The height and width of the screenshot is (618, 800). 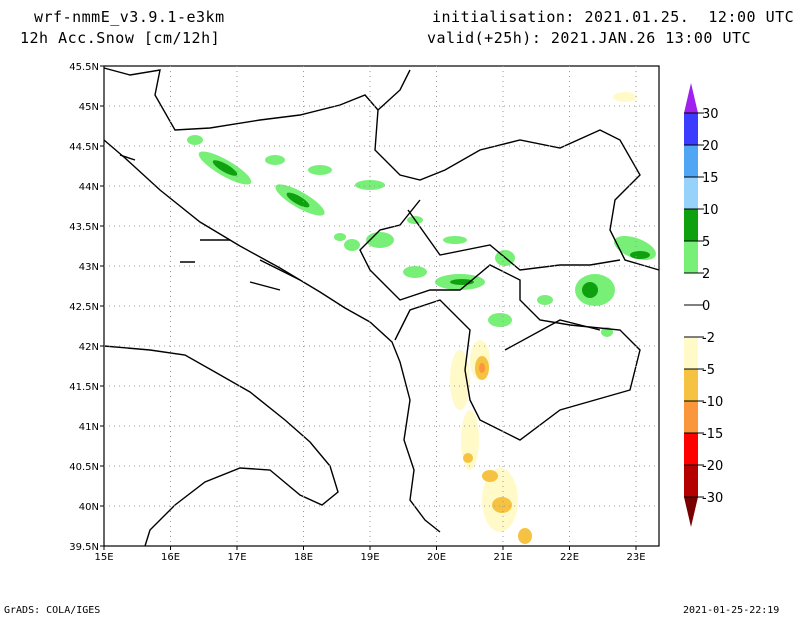 I want to click on lat-label: 41.5N, so click(x=84, y=387).